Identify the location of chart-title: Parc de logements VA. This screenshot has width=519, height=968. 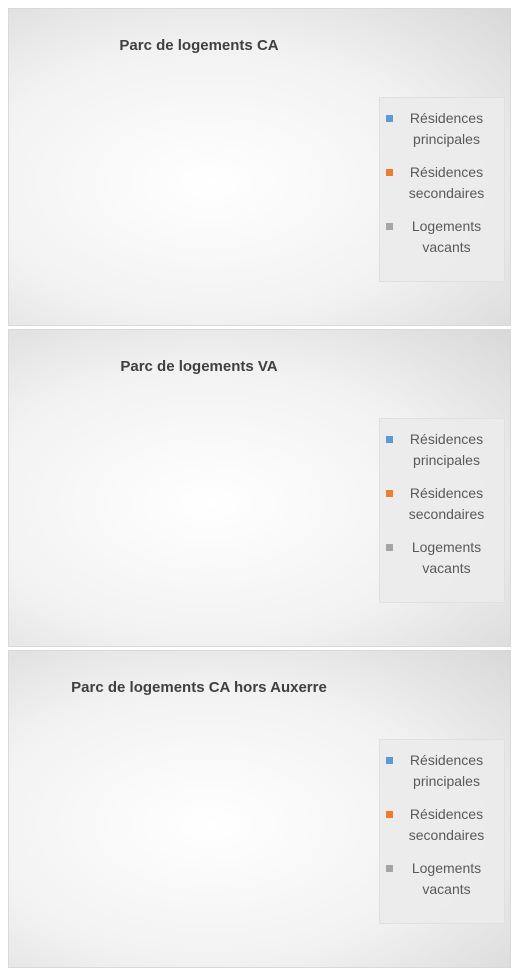
(199, 366).